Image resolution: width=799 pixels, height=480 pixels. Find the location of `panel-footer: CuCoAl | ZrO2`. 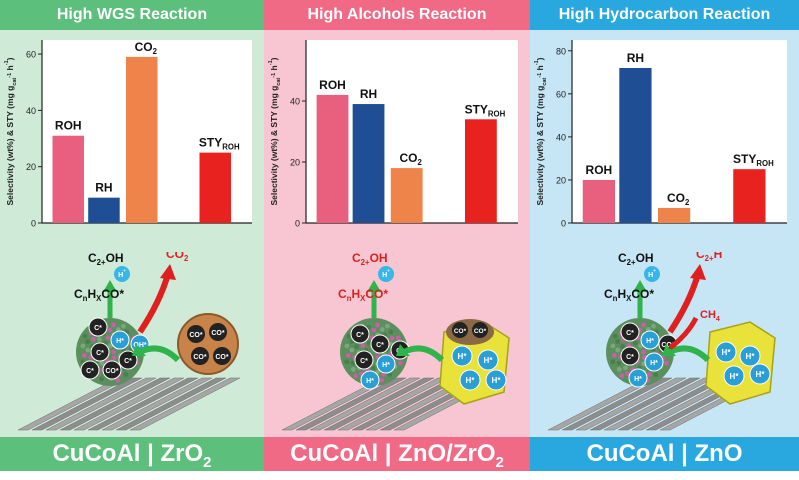

panel-footer: CuCoAl | ZrO2 is located at coordinates (132, 454).